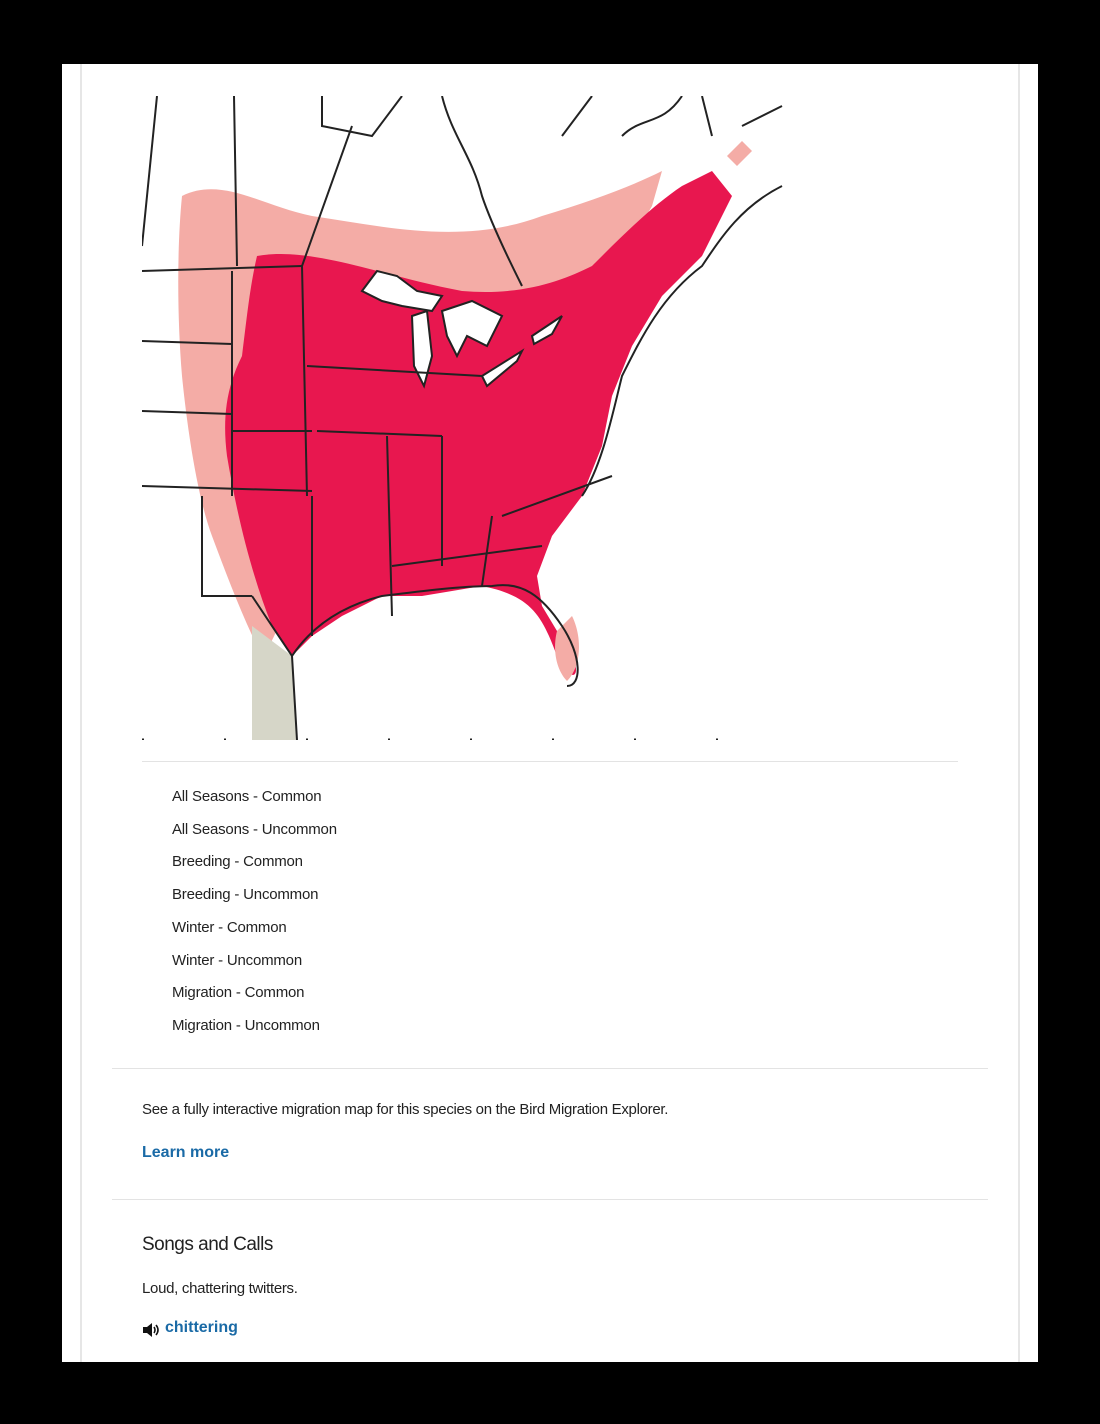  I want to click on learn-more-link: Learn more, so click(186, 1152).